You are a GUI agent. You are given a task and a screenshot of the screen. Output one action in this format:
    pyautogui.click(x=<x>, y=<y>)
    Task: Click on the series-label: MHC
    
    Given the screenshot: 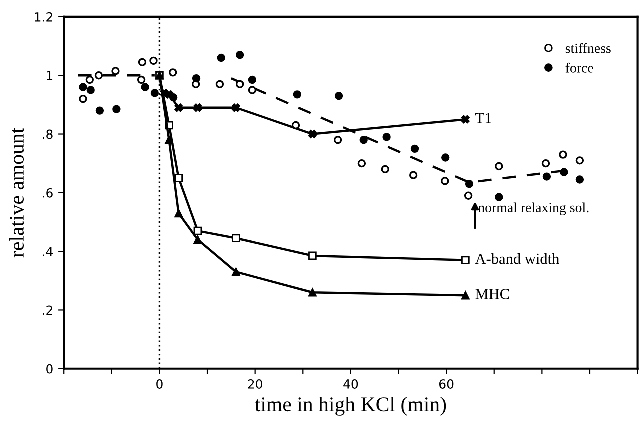 What is the action you would take?
    pyautogui.click(x=493, y=294)
    